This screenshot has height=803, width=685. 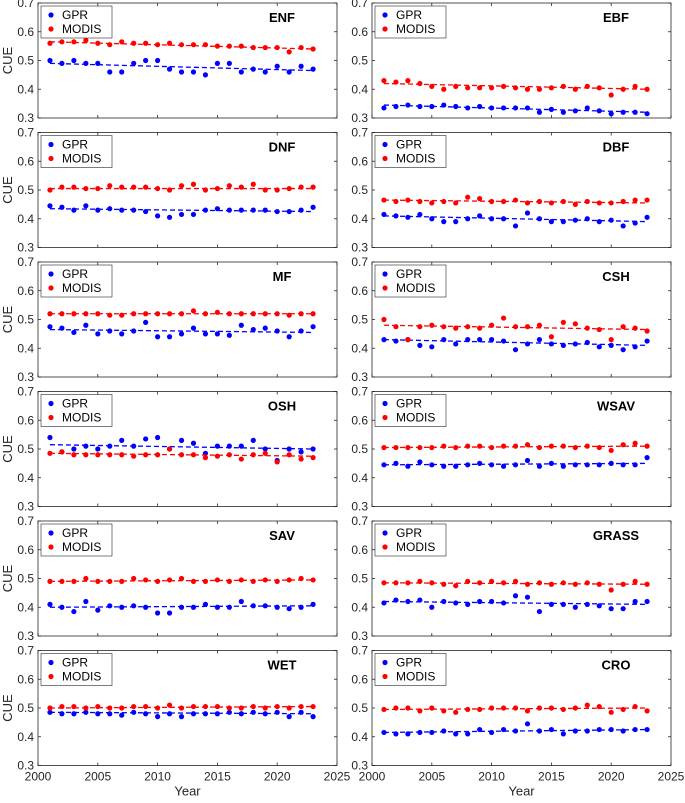 What do you see at coordinates (282, 406) in the screenshot?
I see `panel-title: OSH` at bounding box center [282, 406].